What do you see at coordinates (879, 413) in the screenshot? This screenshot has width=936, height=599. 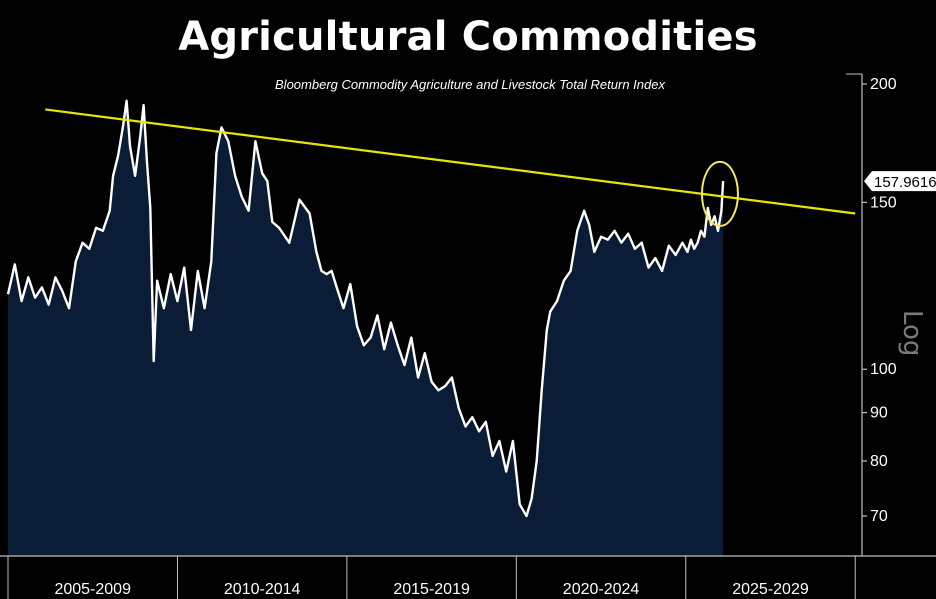 I see `y-tick-label: 90` at bounding box center [879, 413].